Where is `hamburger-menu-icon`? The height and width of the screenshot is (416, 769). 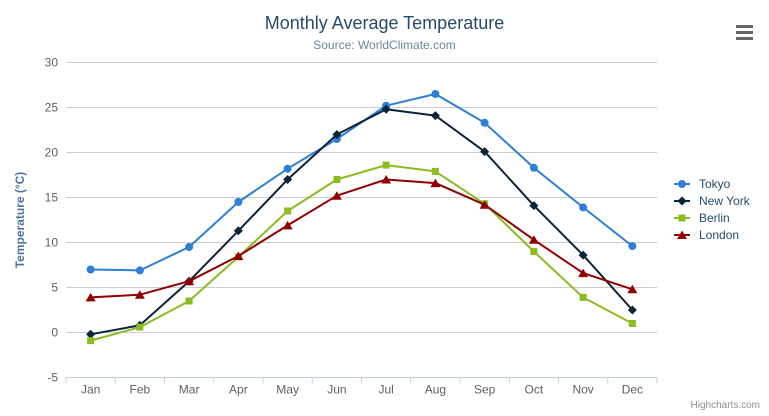 hamburger-menu-icon is located at coordinates (744, 32).